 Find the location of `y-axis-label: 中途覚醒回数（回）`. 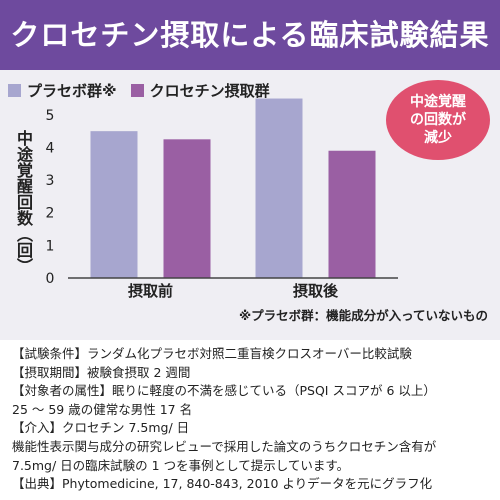

y-axis-label: 中途覚醒回数（回） is located at coordinates (23, 202).